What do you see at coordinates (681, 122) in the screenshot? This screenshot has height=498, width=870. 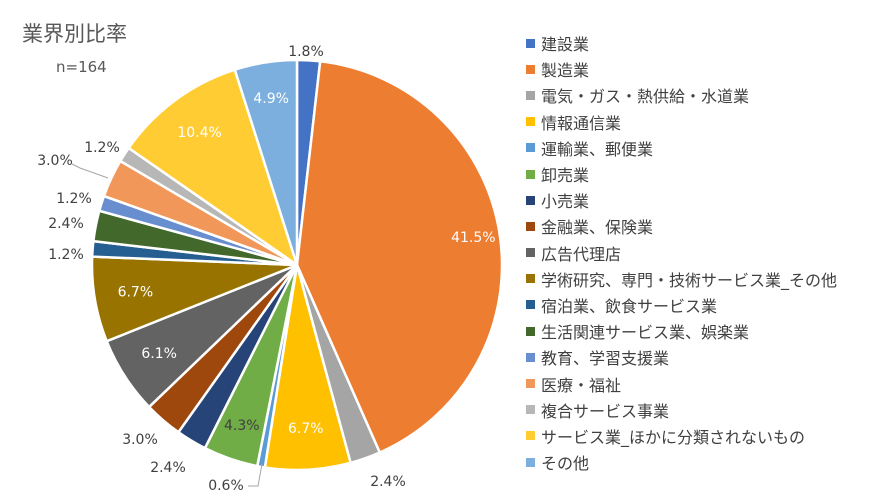 I see `legend-item: 情報通信業` at bounding box center [681, 122].